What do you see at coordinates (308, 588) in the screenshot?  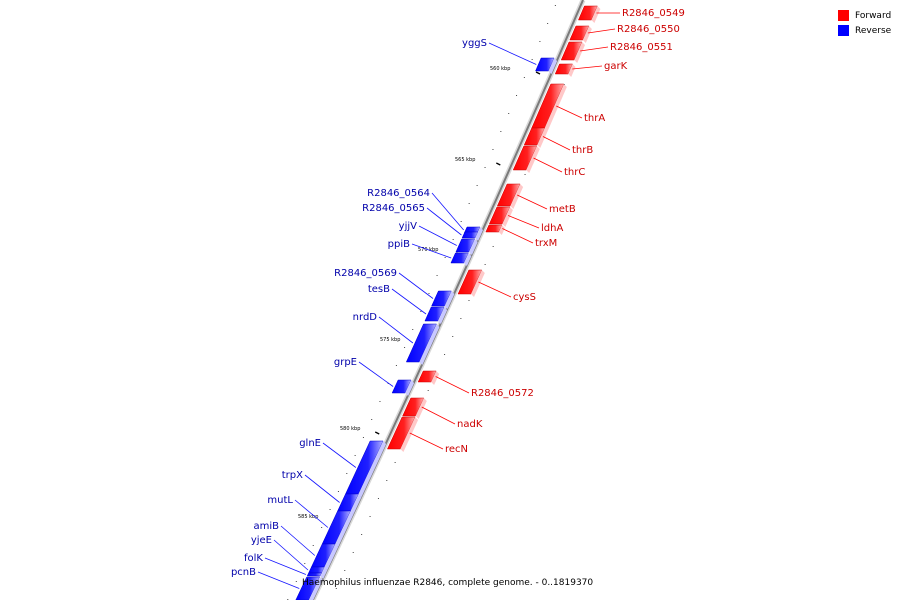 I see `gene-pcnb-feature` at bounding box center [308, 588].